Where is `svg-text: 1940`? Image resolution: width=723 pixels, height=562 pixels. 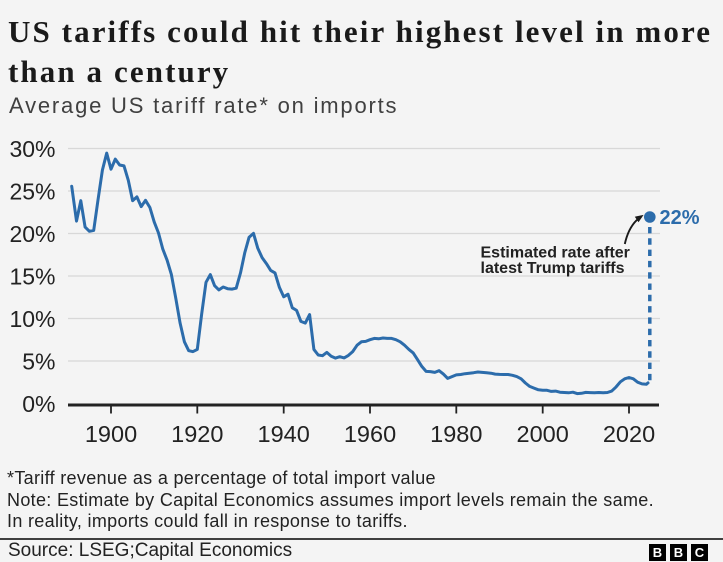 svg-text: 1940 is located at coordinates (284, 434).